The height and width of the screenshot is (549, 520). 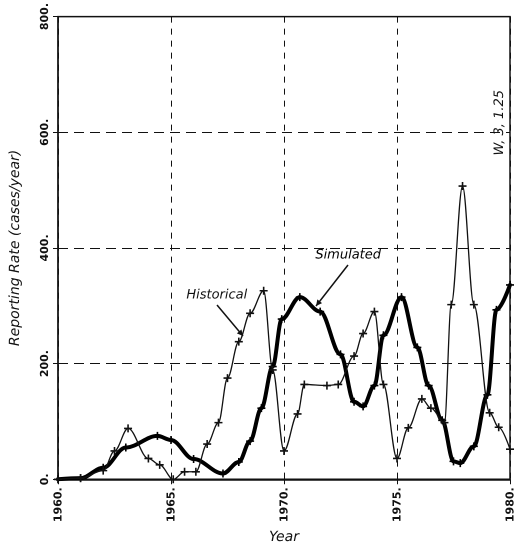 What do you see at coordinates (510, 504) in the screenshot?
I see `x-tick-label: 1980.` at bounding box center [510, 504].